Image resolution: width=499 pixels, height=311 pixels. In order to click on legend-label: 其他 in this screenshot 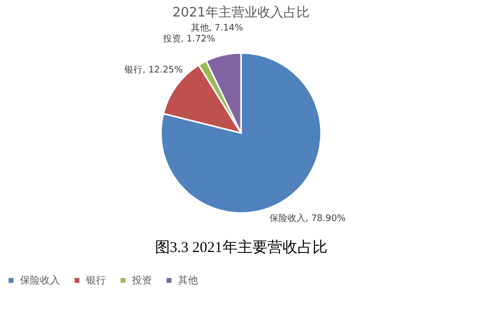, I will do `click(188, 280)`.